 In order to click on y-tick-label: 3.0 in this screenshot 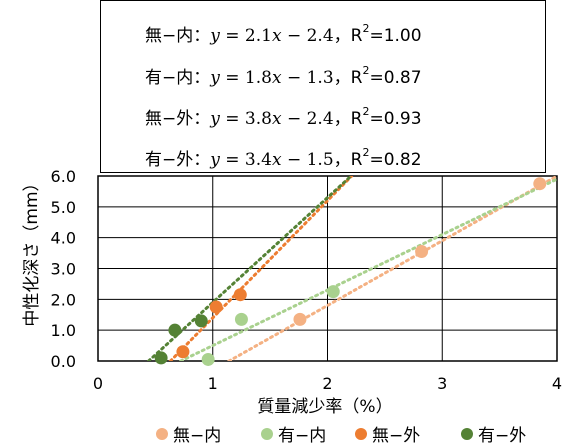, I will do `click(63, 269)`.